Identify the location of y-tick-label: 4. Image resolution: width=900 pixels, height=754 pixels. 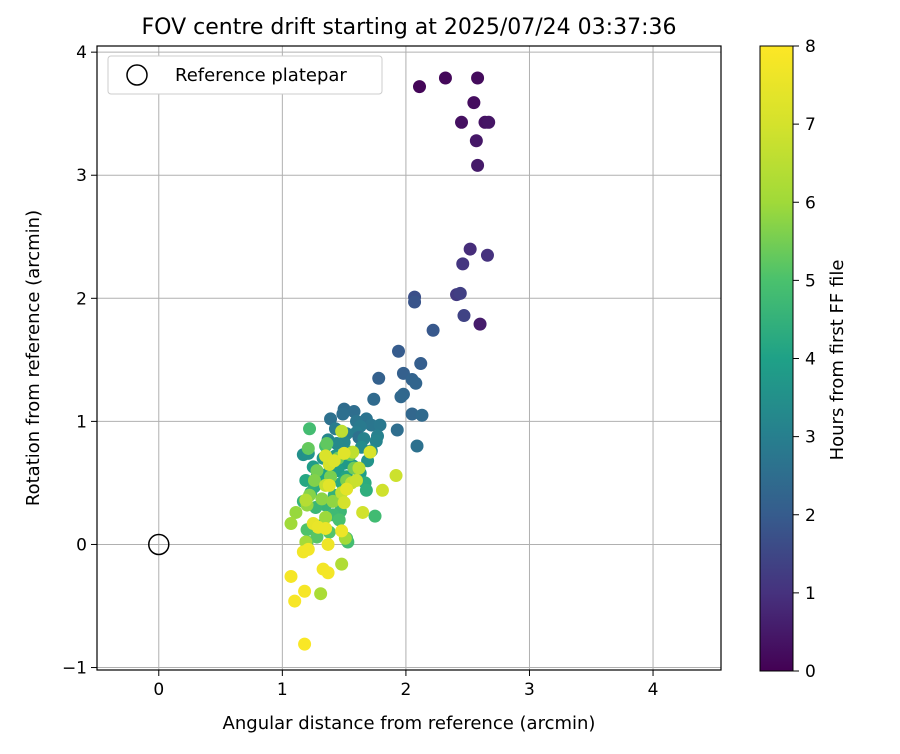
(81, 53).